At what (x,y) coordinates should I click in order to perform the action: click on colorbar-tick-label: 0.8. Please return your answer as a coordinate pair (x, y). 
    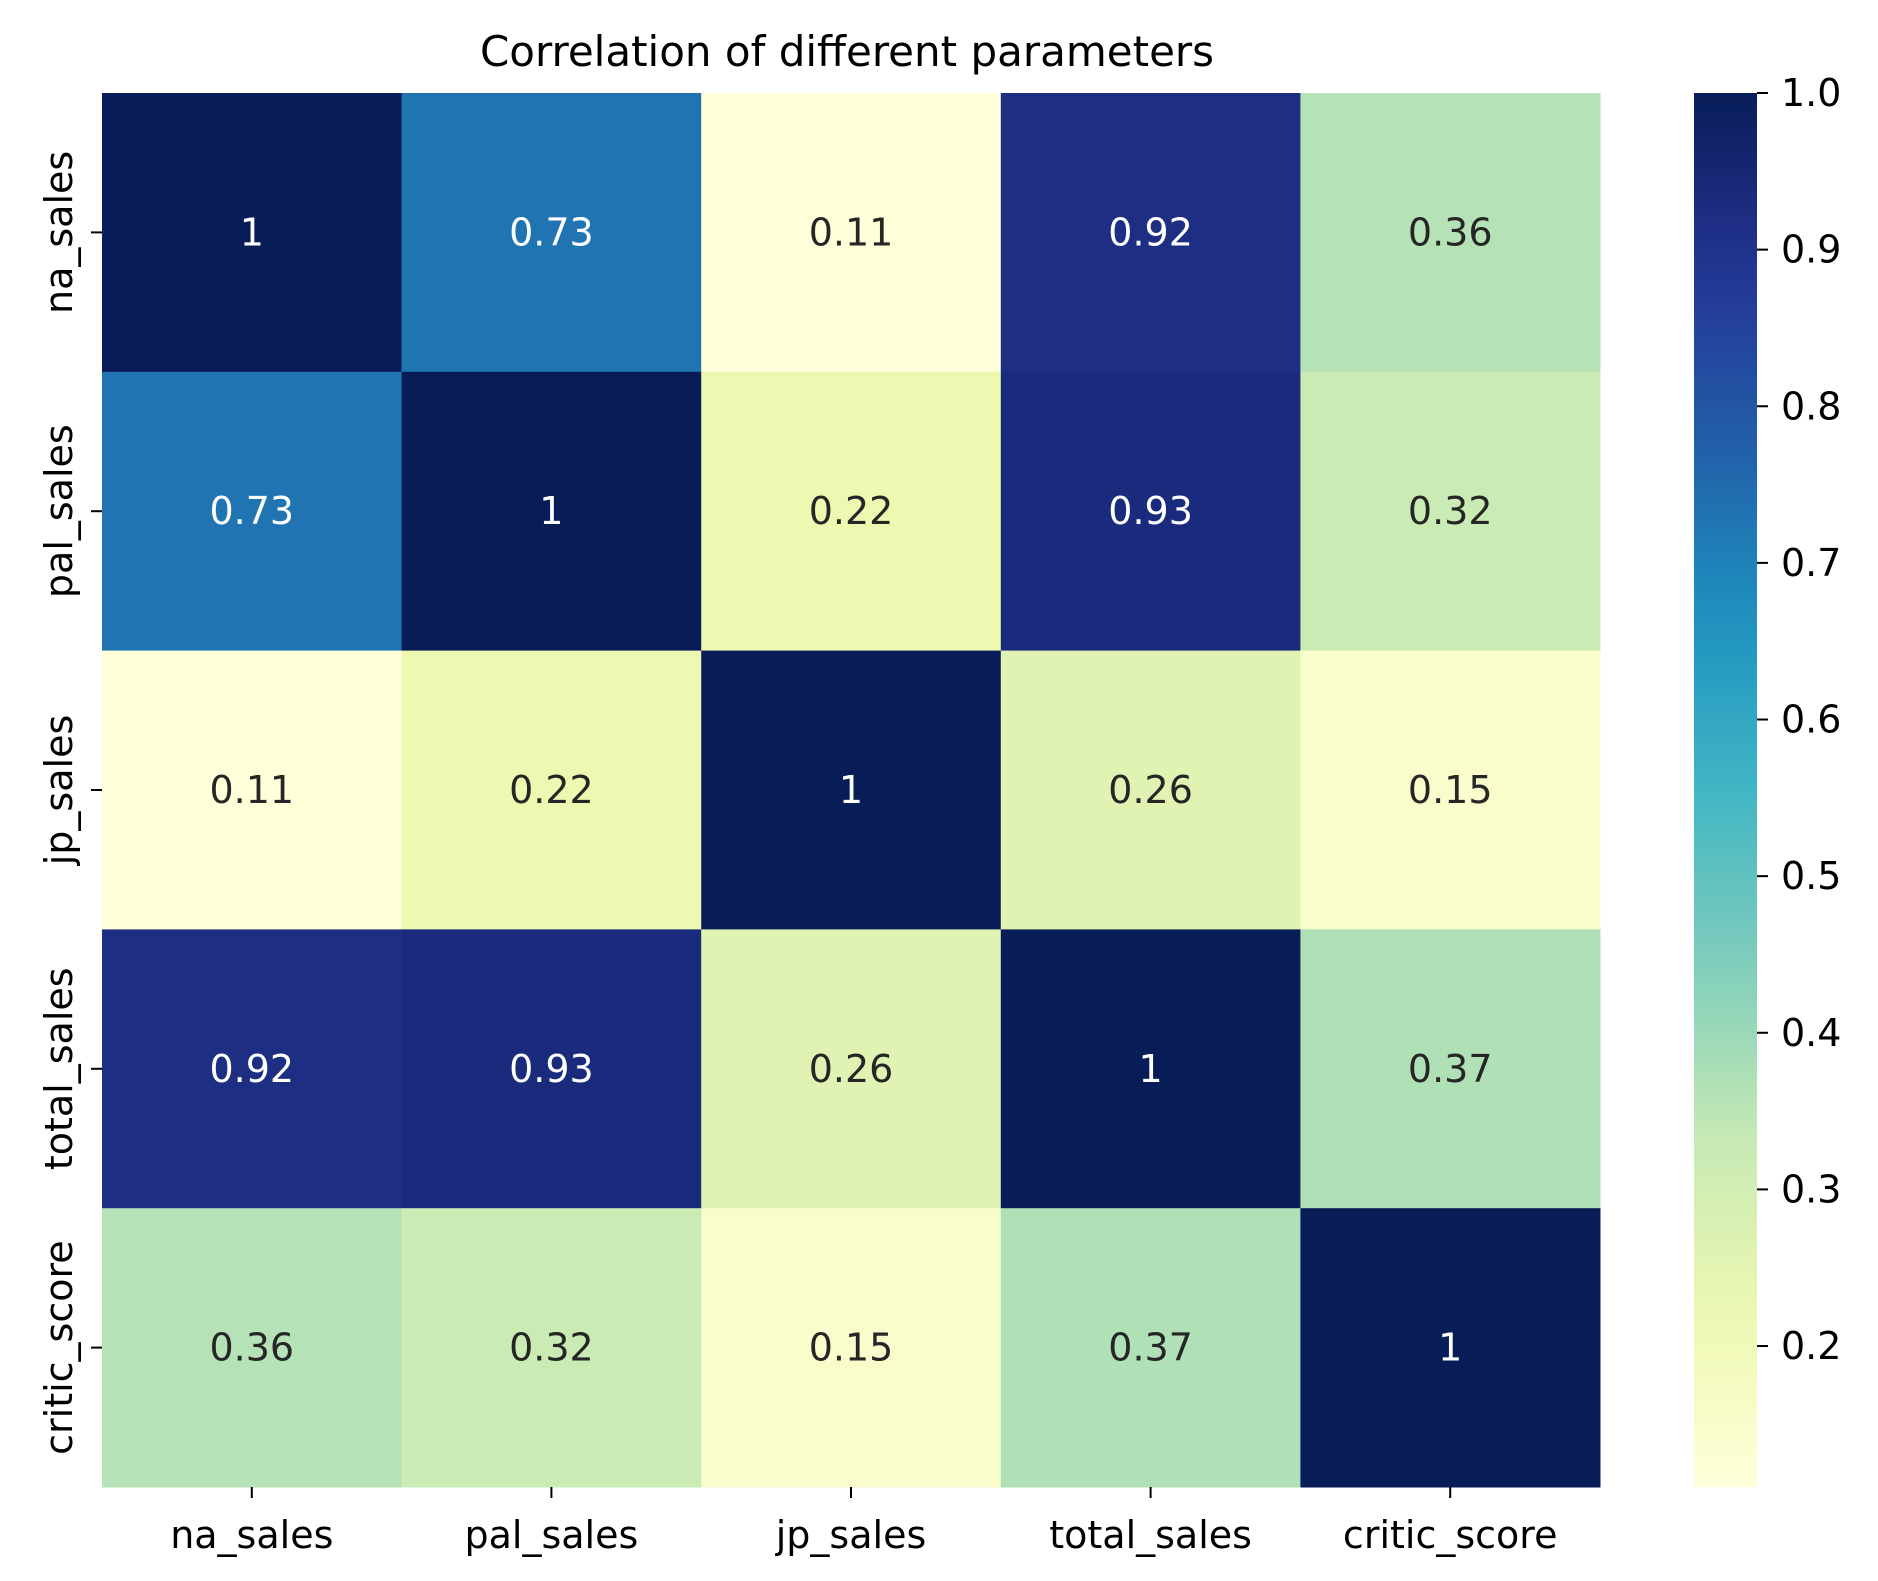
    Looking at the image, I should click on (1811, 406).